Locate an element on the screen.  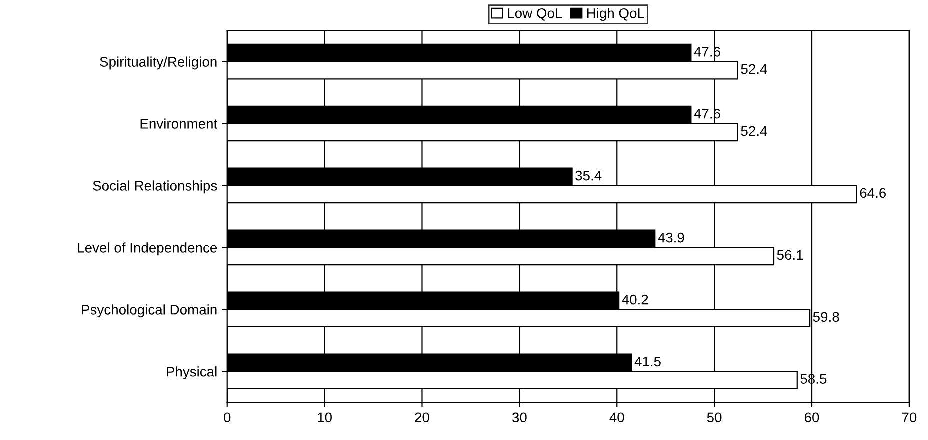
data-label: 41.5 is located at coordinates (647, 361).